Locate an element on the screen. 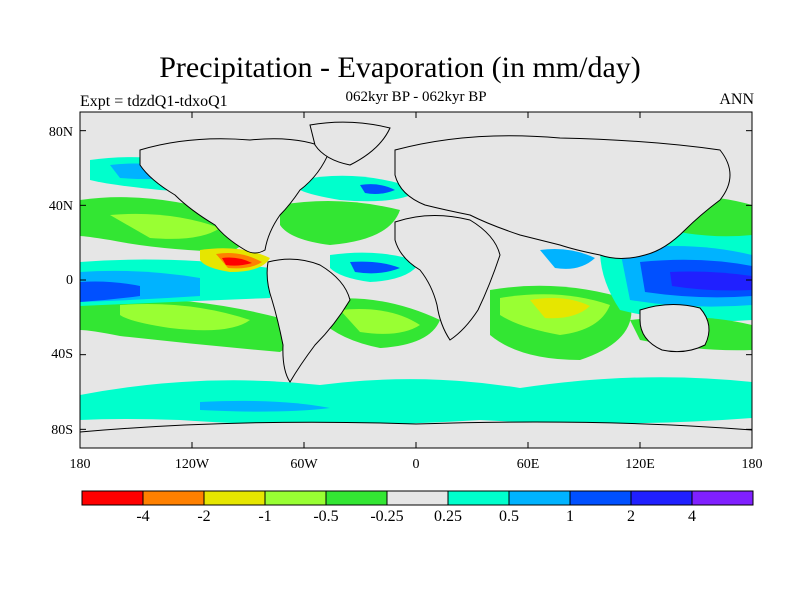 The height and width of the screenshot is (600, 800). europe-asia-outline is located at coordinates (562, 197).